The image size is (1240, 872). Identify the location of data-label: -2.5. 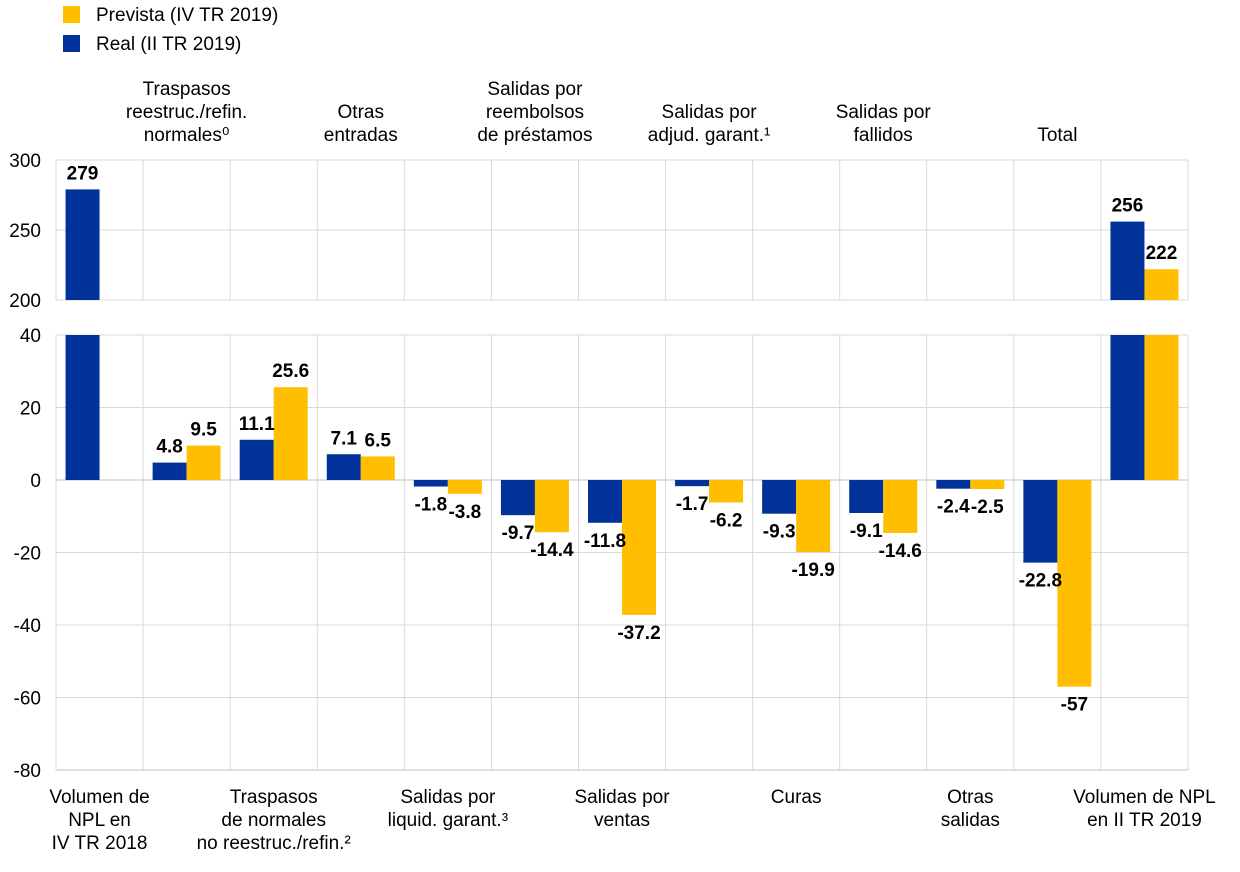
(987, 507).